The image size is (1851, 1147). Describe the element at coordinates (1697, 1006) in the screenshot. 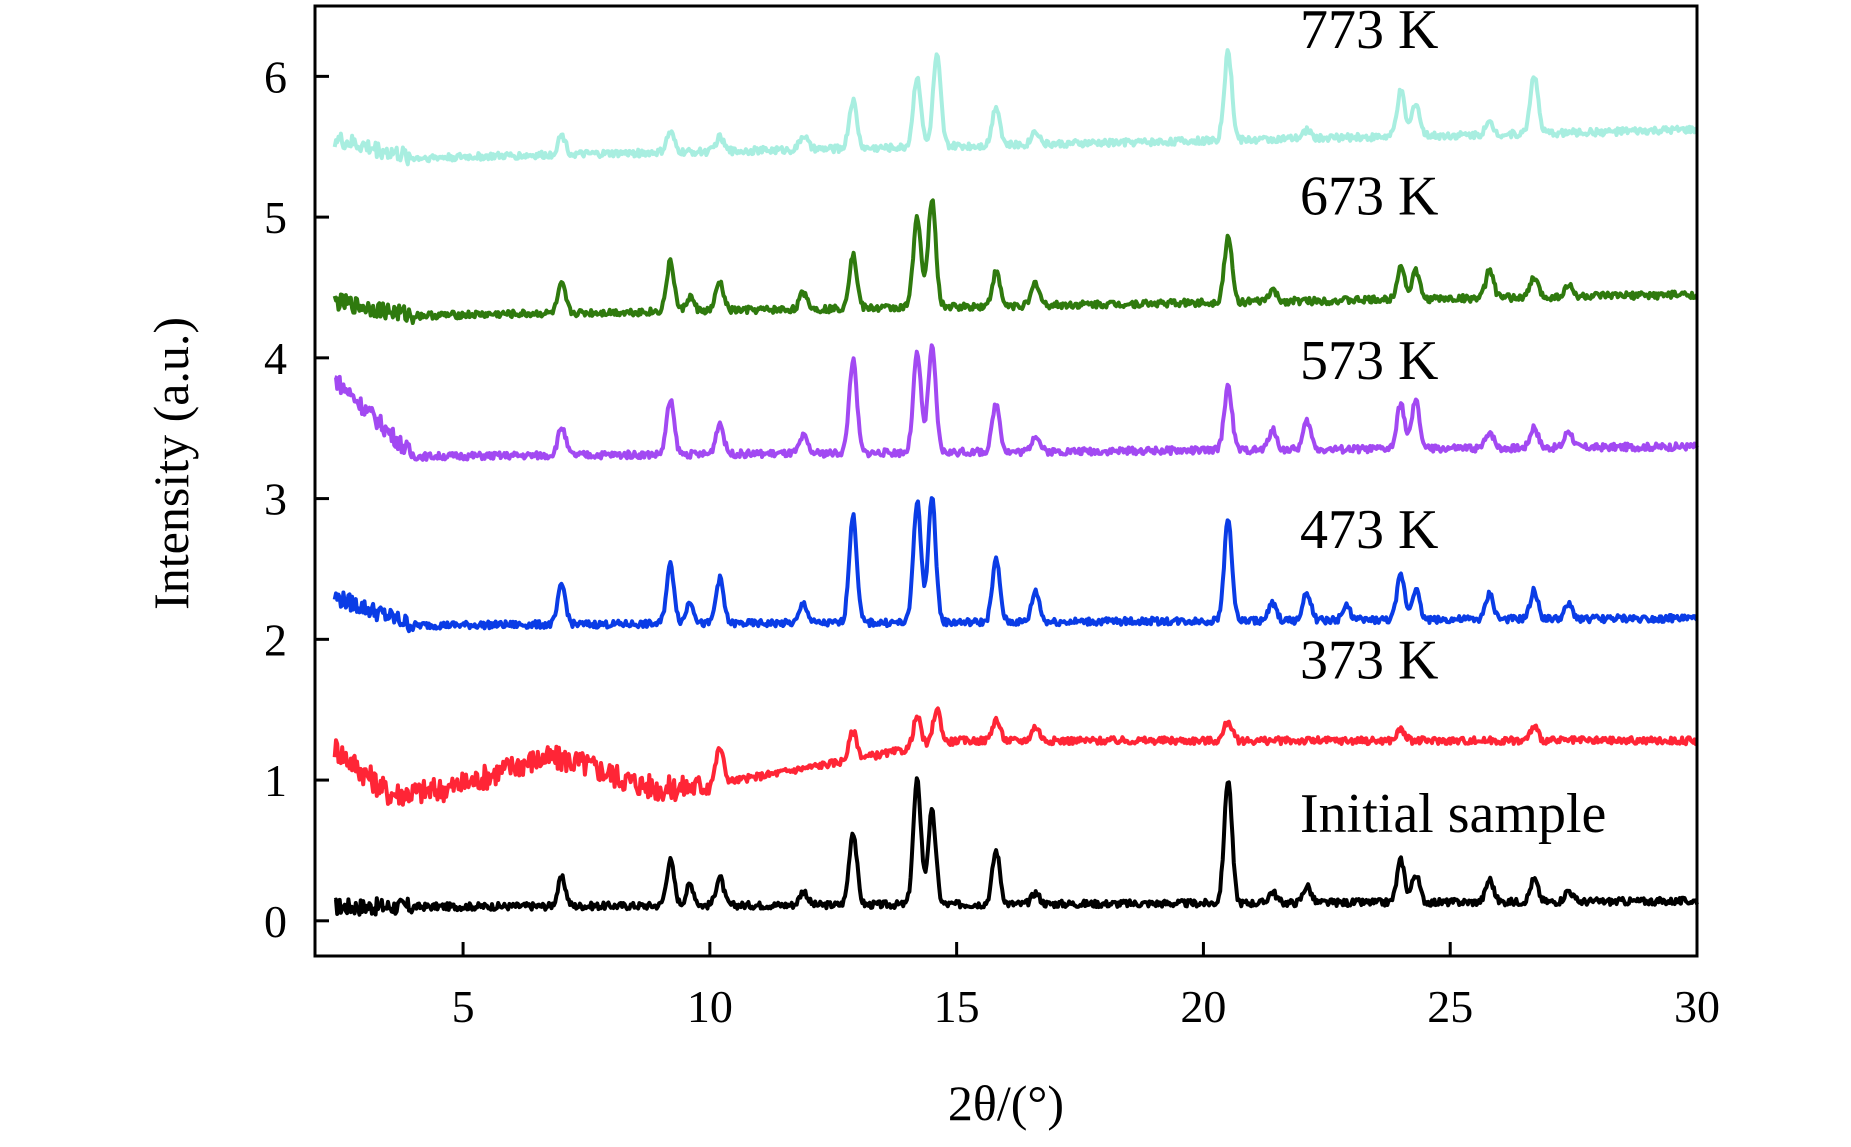

I see `x-tick-label: 30` at that location.